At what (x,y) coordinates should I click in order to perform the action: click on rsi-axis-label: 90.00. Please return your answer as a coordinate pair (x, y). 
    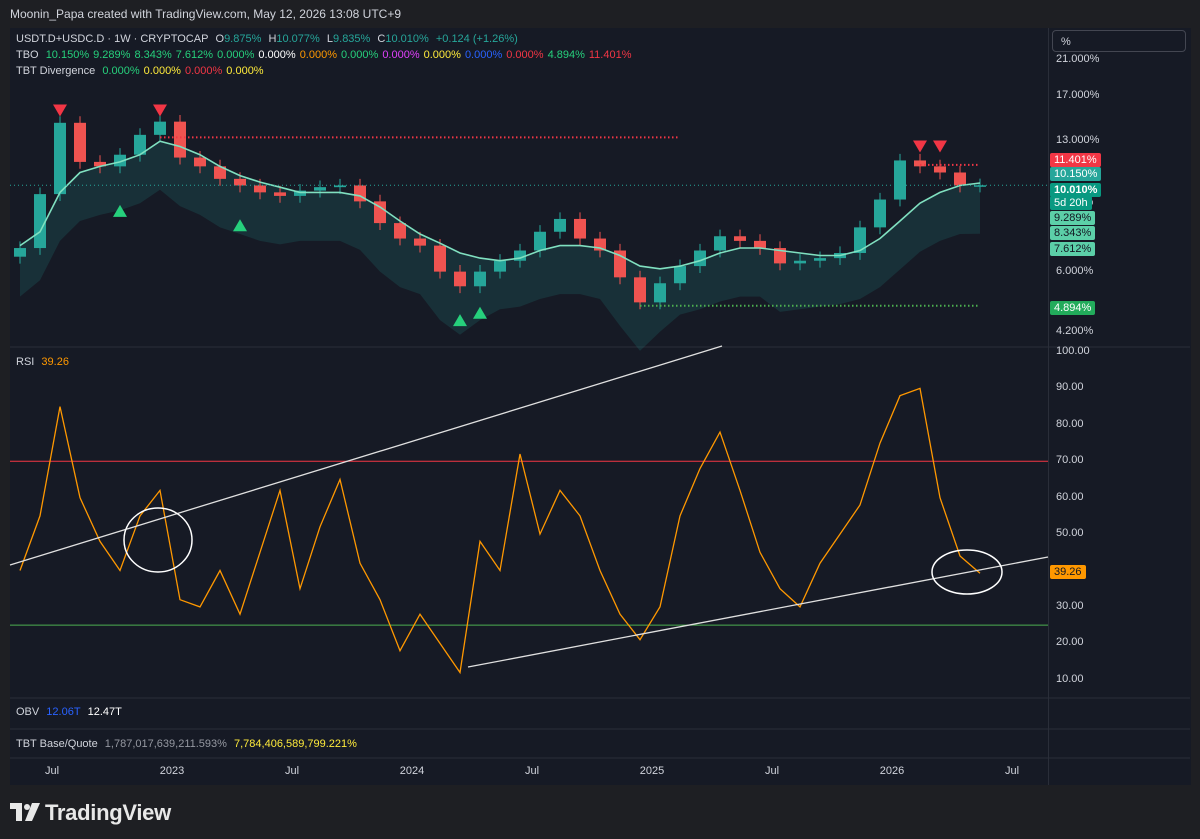
    Looking at the image, I should click on (1070, 387).